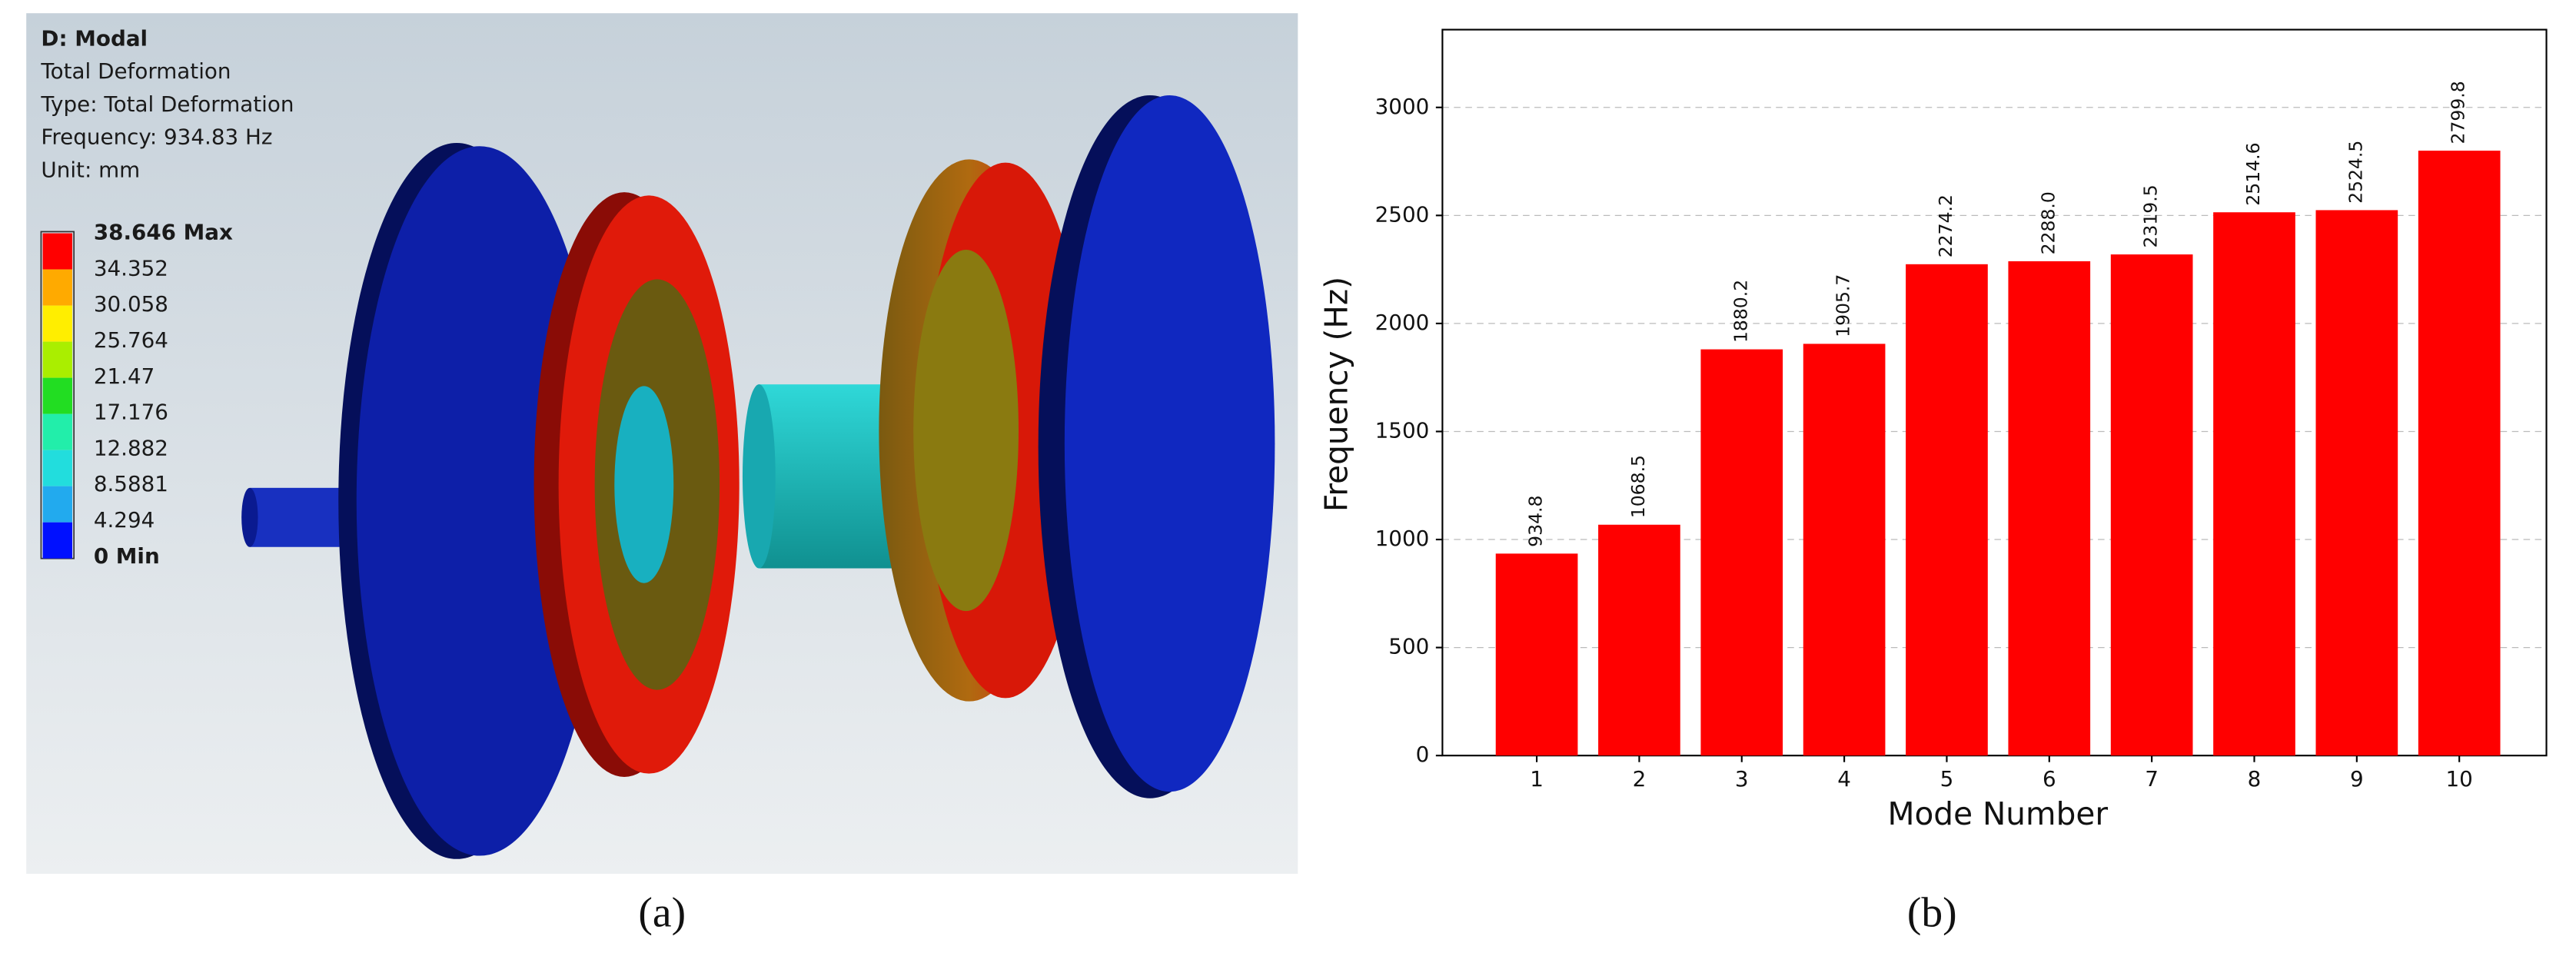  I want to click on legend-label: 17.176, so click(131, 412).